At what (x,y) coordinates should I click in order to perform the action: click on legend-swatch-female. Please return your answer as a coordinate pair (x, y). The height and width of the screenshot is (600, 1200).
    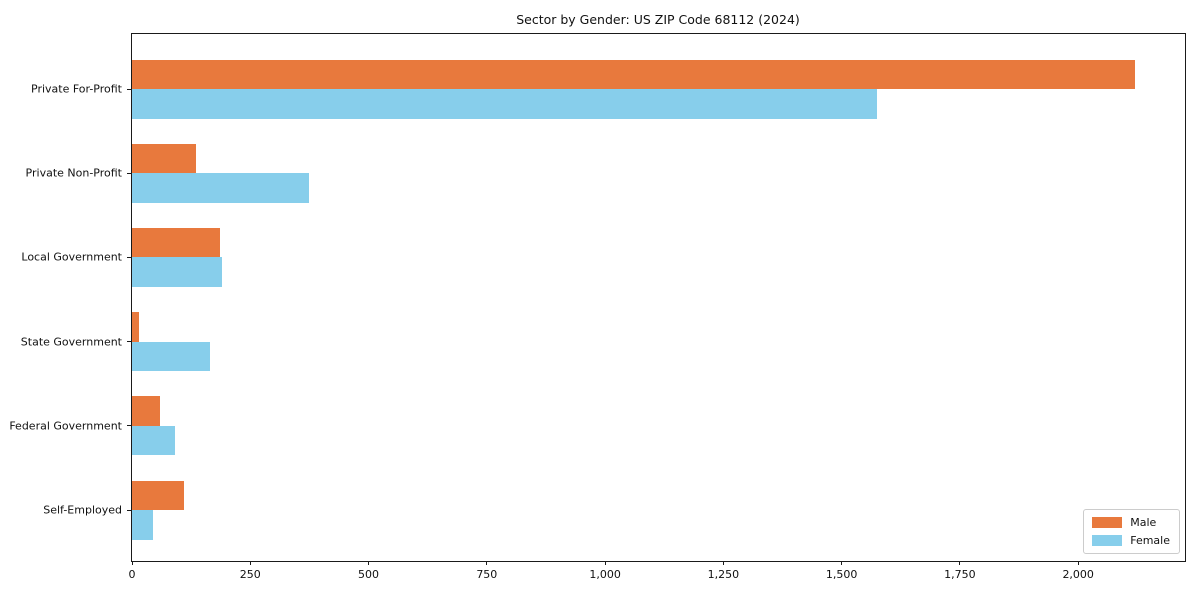
    Looking at the image, I should click on (1107, 540).